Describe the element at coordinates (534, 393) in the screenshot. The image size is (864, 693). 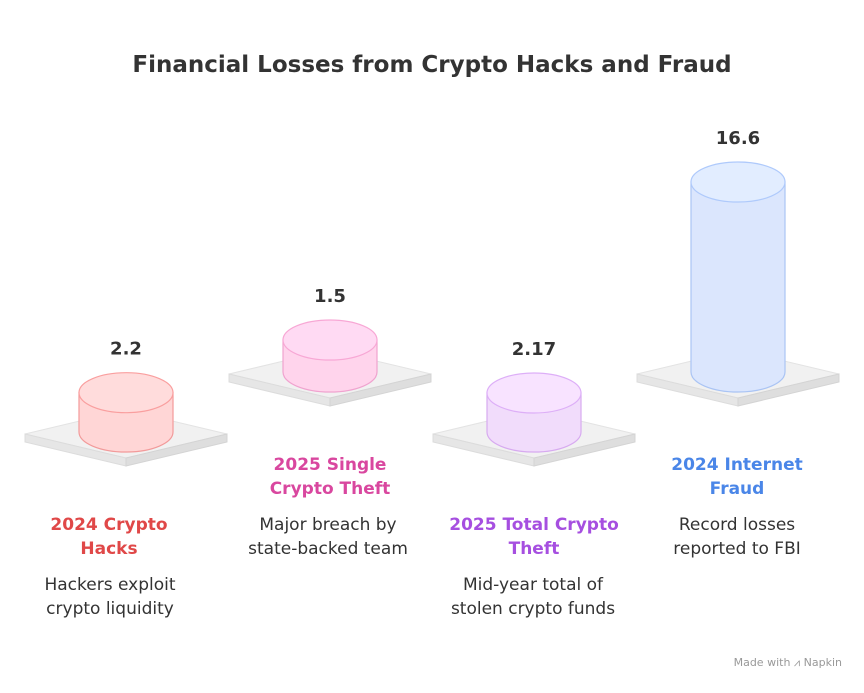
I see `bar-top-2025-total-crypto-theft` at that location.